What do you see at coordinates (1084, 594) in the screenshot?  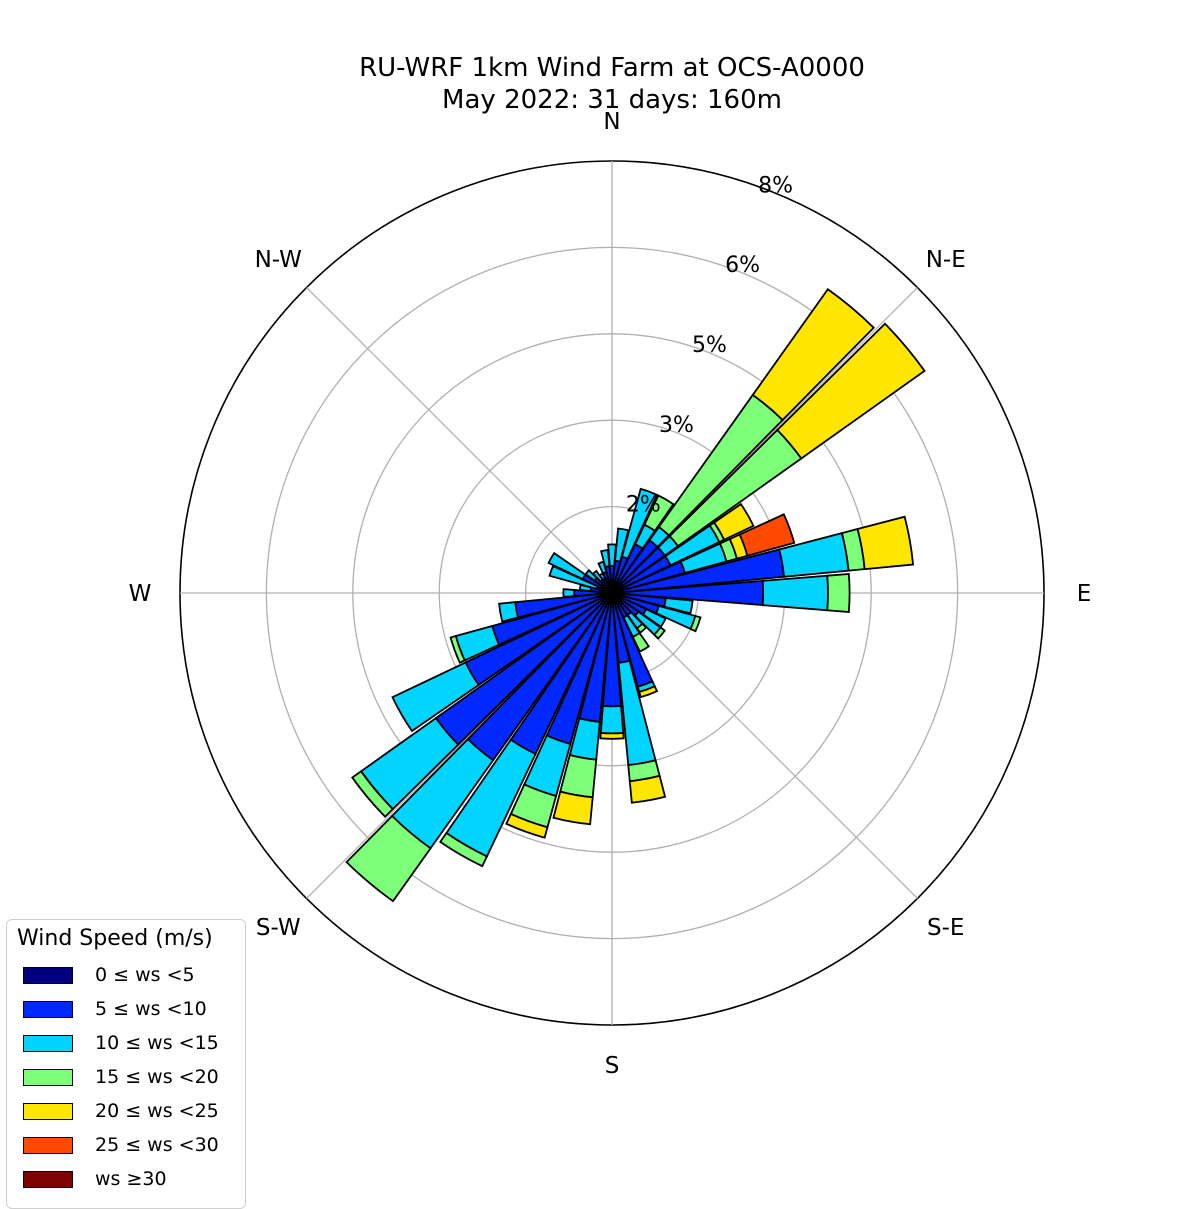 I see `direction-label-E: E` at bounding box center [1084, 594].